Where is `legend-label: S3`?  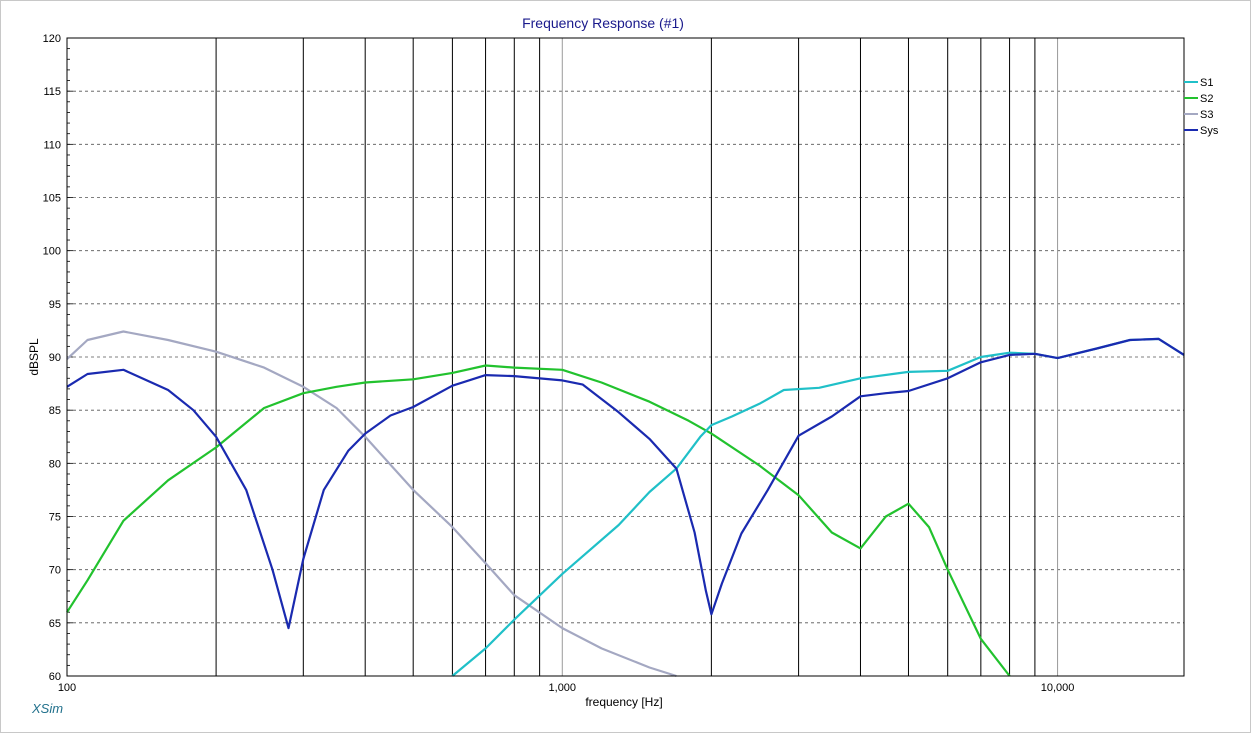 legend-label: S3 is located at coordinates (1206, 115).